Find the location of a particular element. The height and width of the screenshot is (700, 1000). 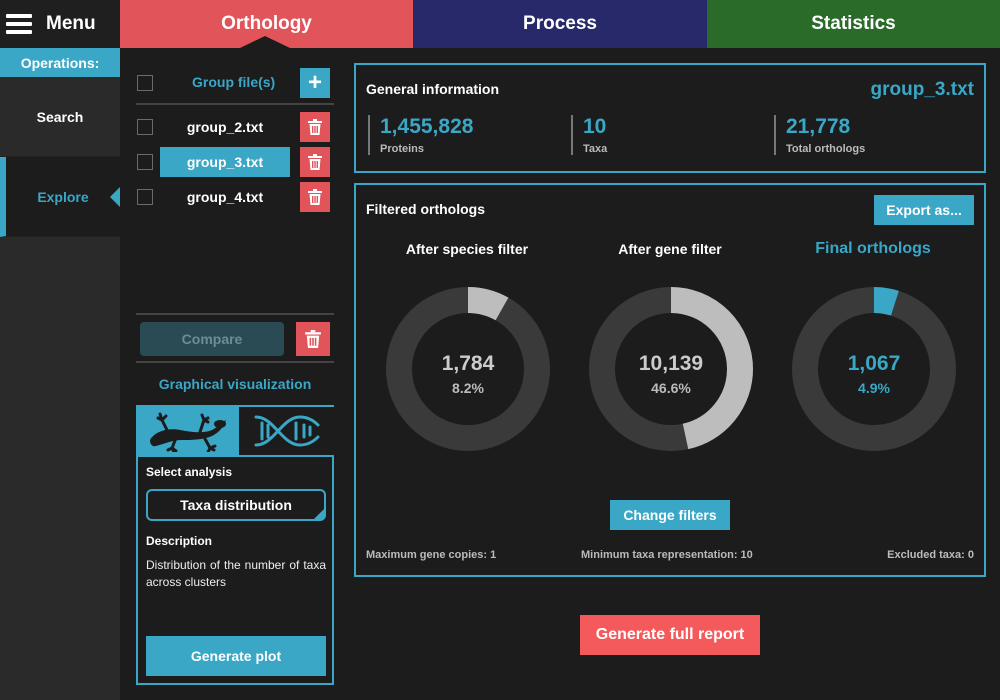

gecko-icon is located at coordinates (187, 432).